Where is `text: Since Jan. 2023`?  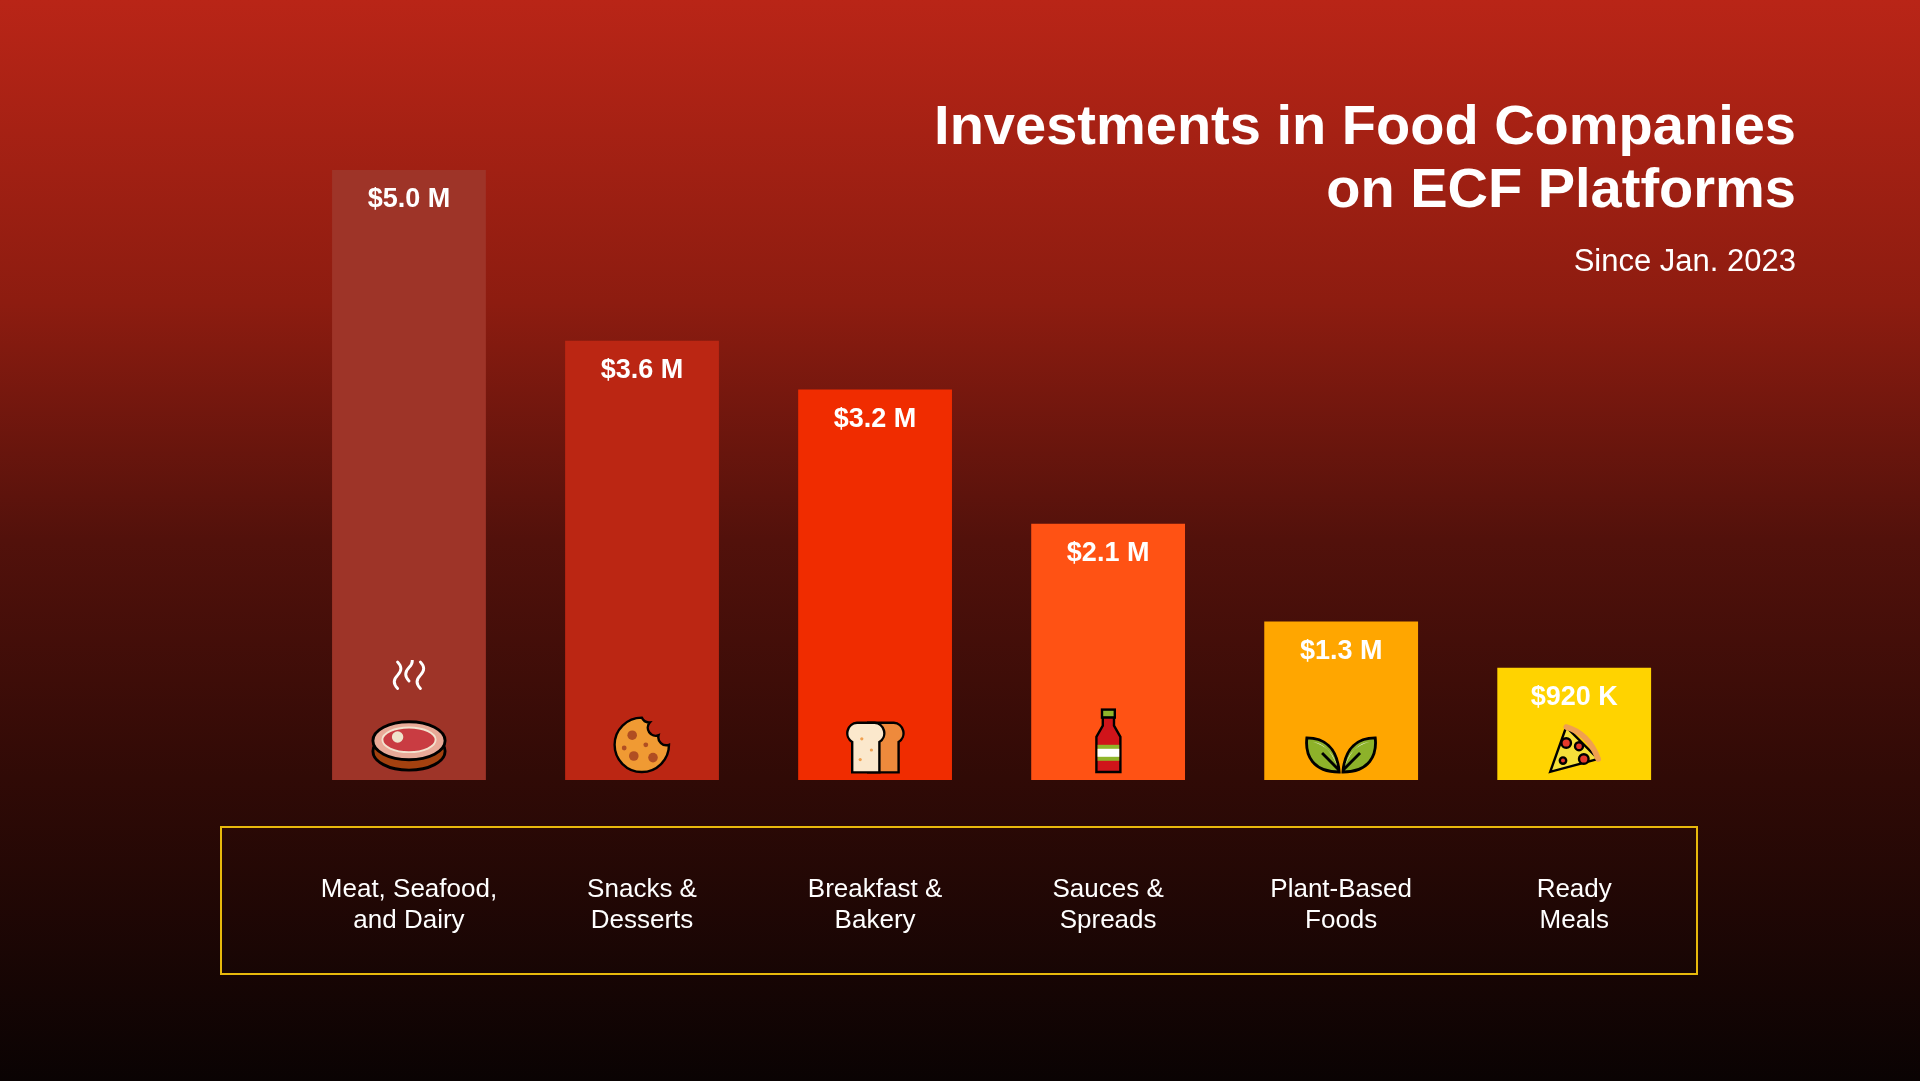 text: Since Jan. 2023 is located at coordinates (1684, 261).